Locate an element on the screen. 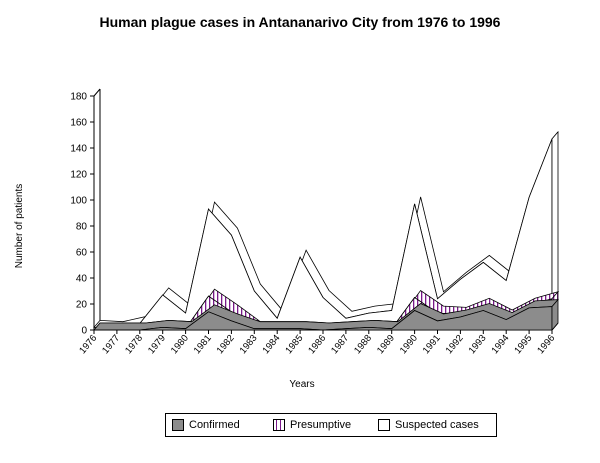  y-tick-label: 180 is located at coordinates (78, 97).